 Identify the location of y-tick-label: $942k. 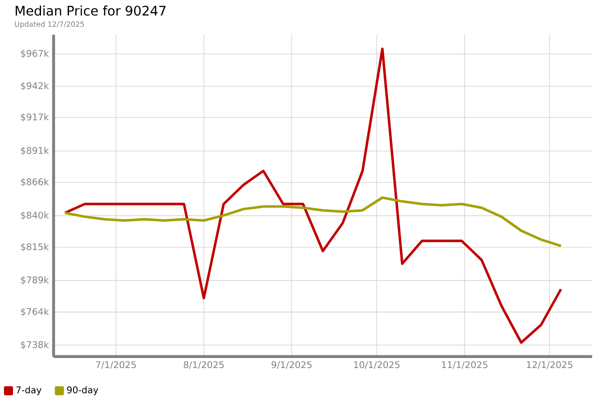
(34, 86).